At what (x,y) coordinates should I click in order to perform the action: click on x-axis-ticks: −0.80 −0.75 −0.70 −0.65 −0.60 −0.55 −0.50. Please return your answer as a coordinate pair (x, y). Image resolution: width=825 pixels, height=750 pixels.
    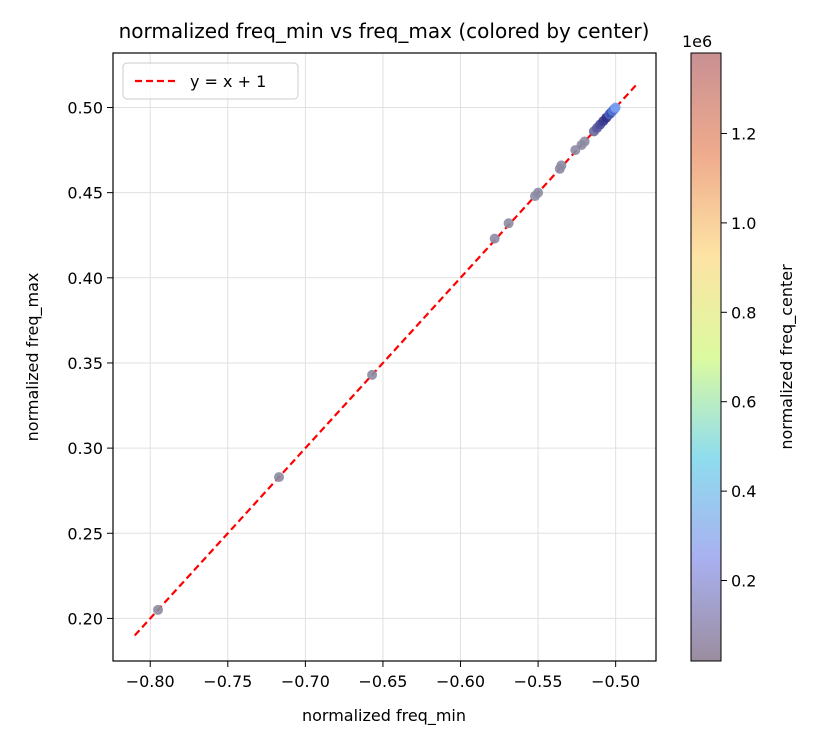
    Looking at the image, I should click on (383, 676).